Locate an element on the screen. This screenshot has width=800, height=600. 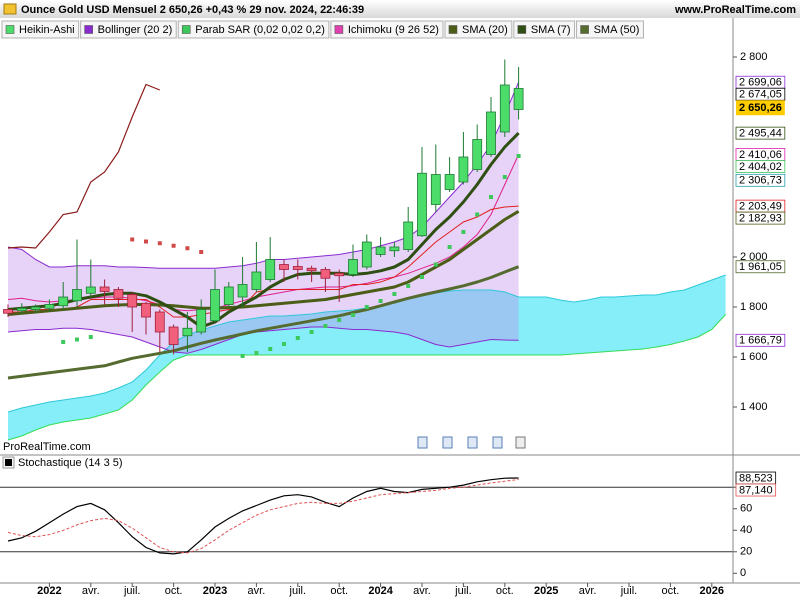
value-box-label: 2 404,02 is located at coordinates (760, 167).